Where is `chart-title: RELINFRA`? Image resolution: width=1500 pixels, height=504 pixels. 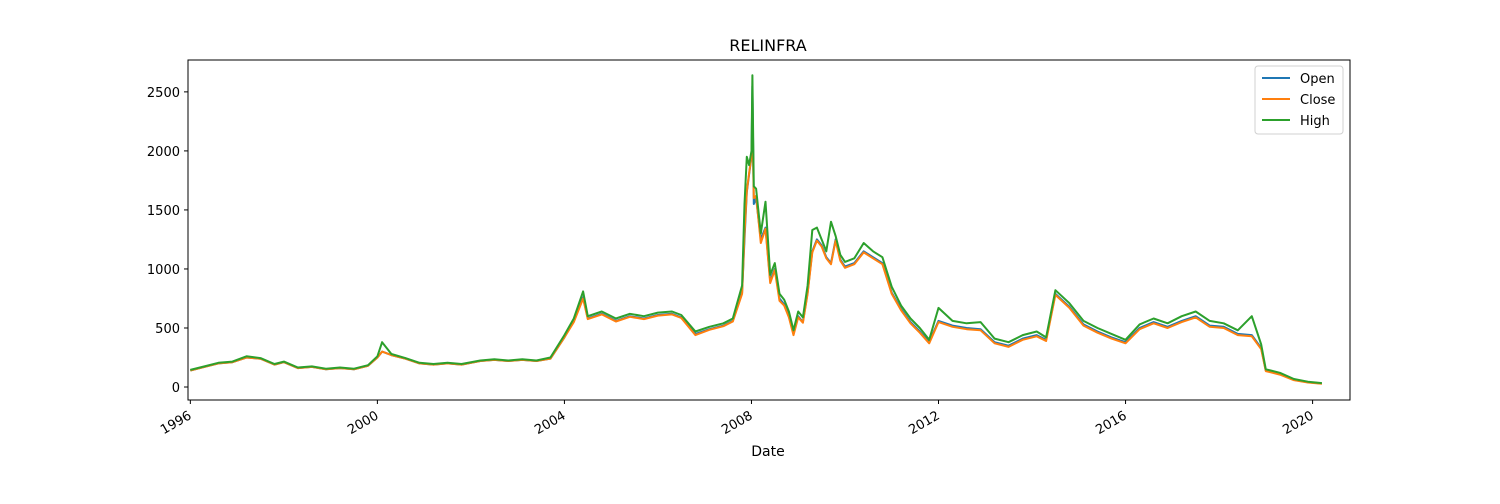
chart-title: RELINFRA is located at coordinates (768, 45).